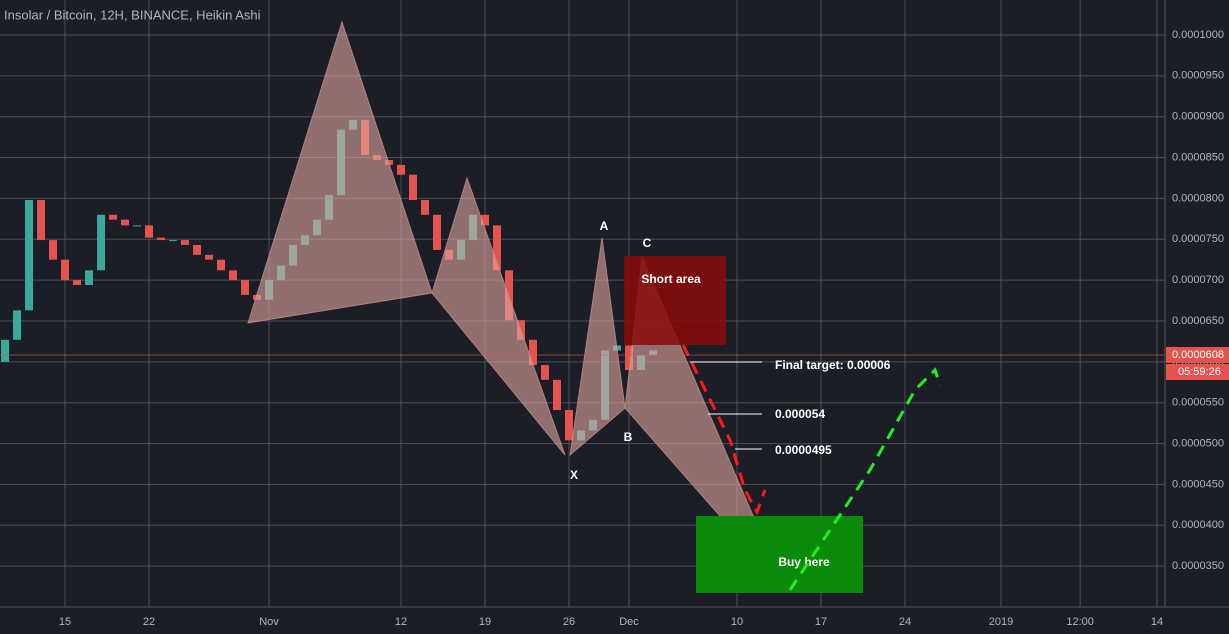 Image resolution: width=1229 pixels, height=634 pixels. Describe the element at coordinates (485, 622) in the screenshot. I see `x-tick-label: 19` at that location.